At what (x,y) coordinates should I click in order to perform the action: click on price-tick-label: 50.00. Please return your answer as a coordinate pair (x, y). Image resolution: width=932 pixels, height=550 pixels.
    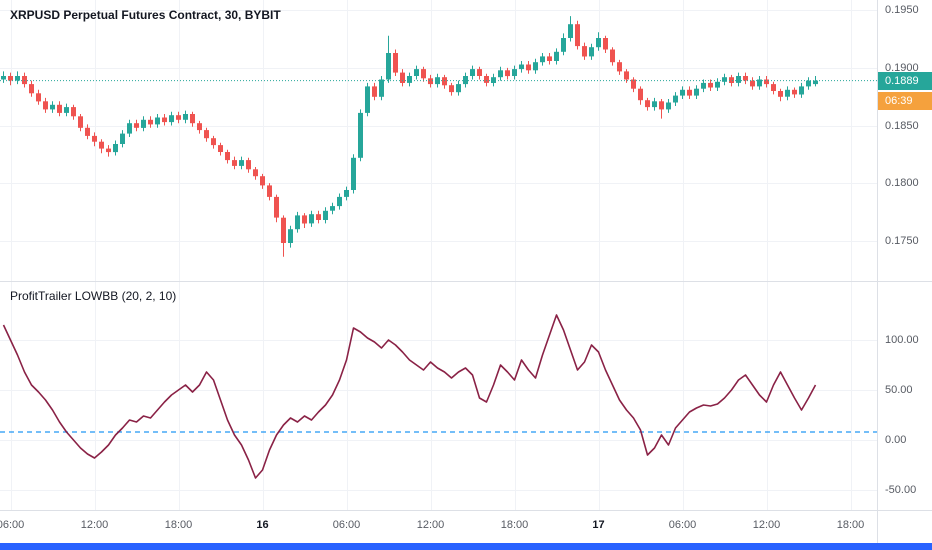
    Looking at the image, I should click on (899, 390).